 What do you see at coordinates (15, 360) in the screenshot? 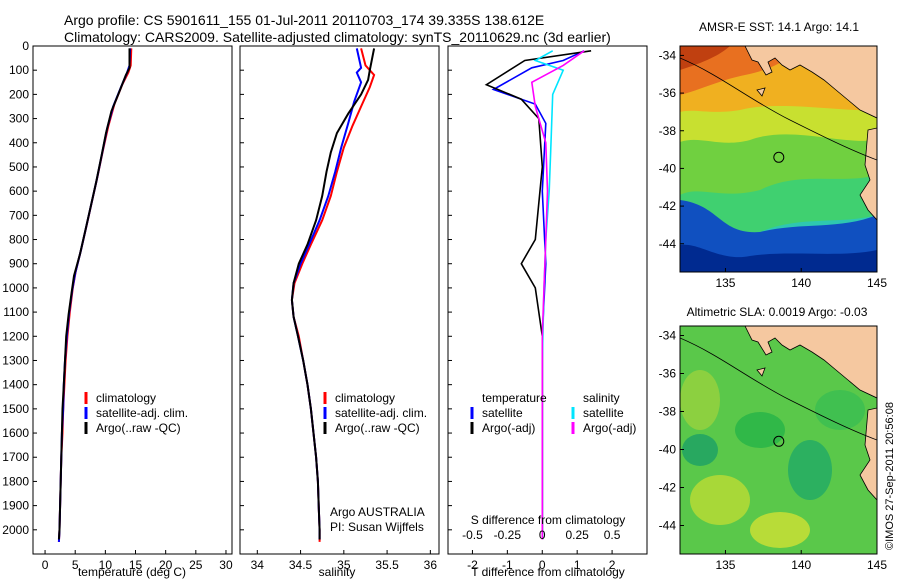
I see `y-tick-label-13: 1300` at bounding box center [15, 360].